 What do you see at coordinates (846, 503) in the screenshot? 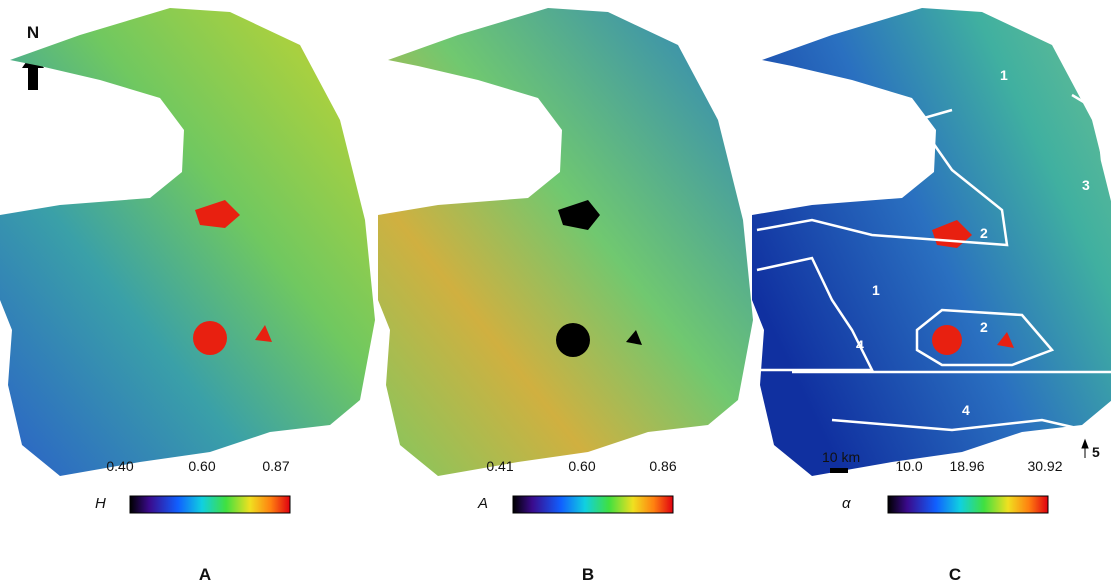
I see `symbol: α` at bounding box center [846, 503].